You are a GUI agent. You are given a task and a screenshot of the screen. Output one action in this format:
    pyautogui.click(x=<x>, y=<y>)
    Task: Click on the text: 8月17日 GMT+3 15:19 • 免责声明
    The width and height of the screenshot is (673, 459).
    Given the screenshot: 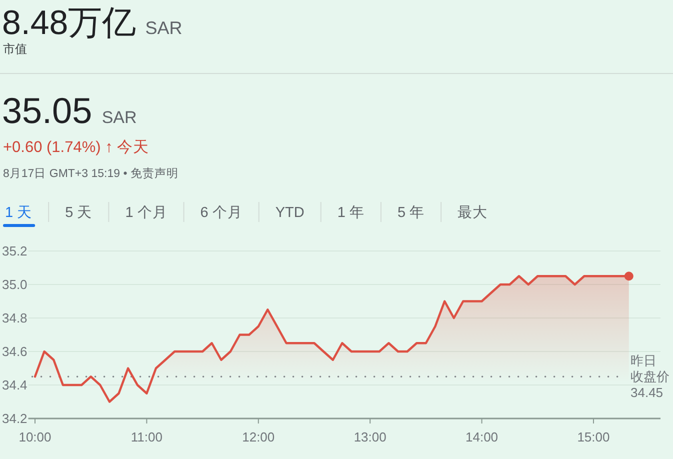 What is the action you would take?
    pyautogui.click(x=90, y=173)
    